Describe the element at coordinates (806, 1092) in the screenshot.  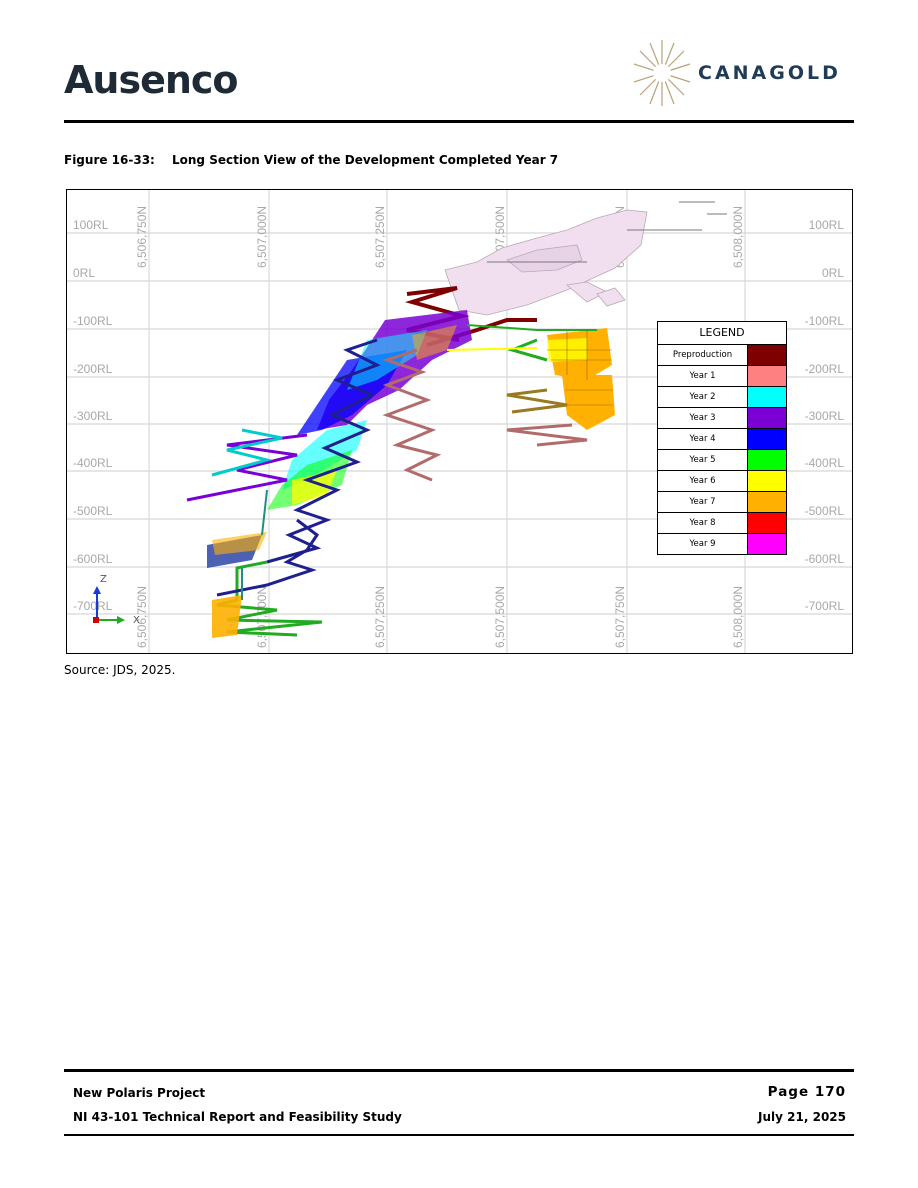
I see `footer-page-number: Page 170` at that location.